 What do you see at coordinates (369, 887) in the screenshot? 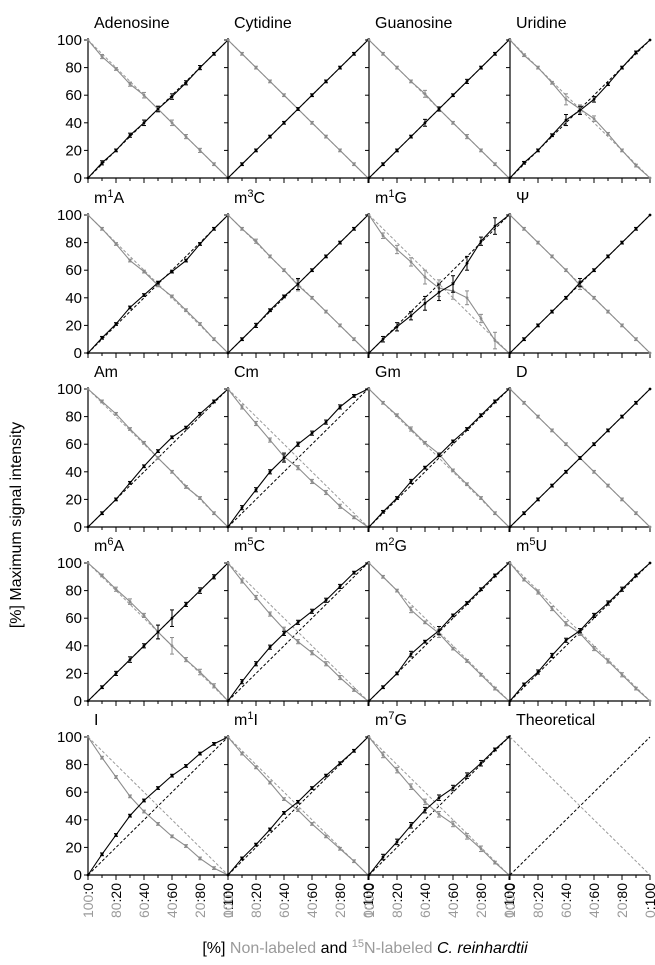
I see `x-tick-label-labeled: 0` at bounding box center [369, 887].